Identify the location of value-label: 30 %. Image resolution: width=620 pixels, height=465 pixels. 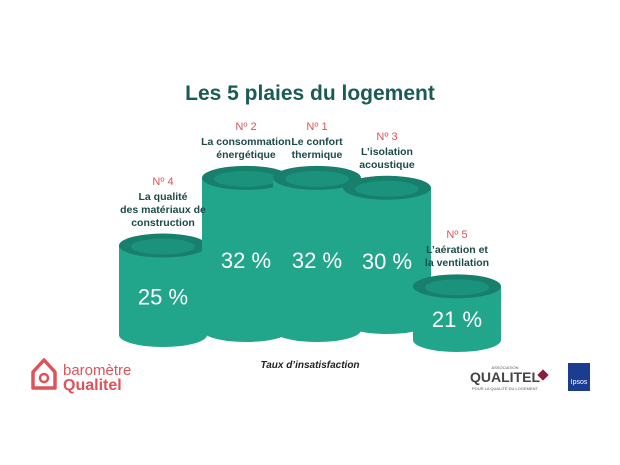
(387, 261).